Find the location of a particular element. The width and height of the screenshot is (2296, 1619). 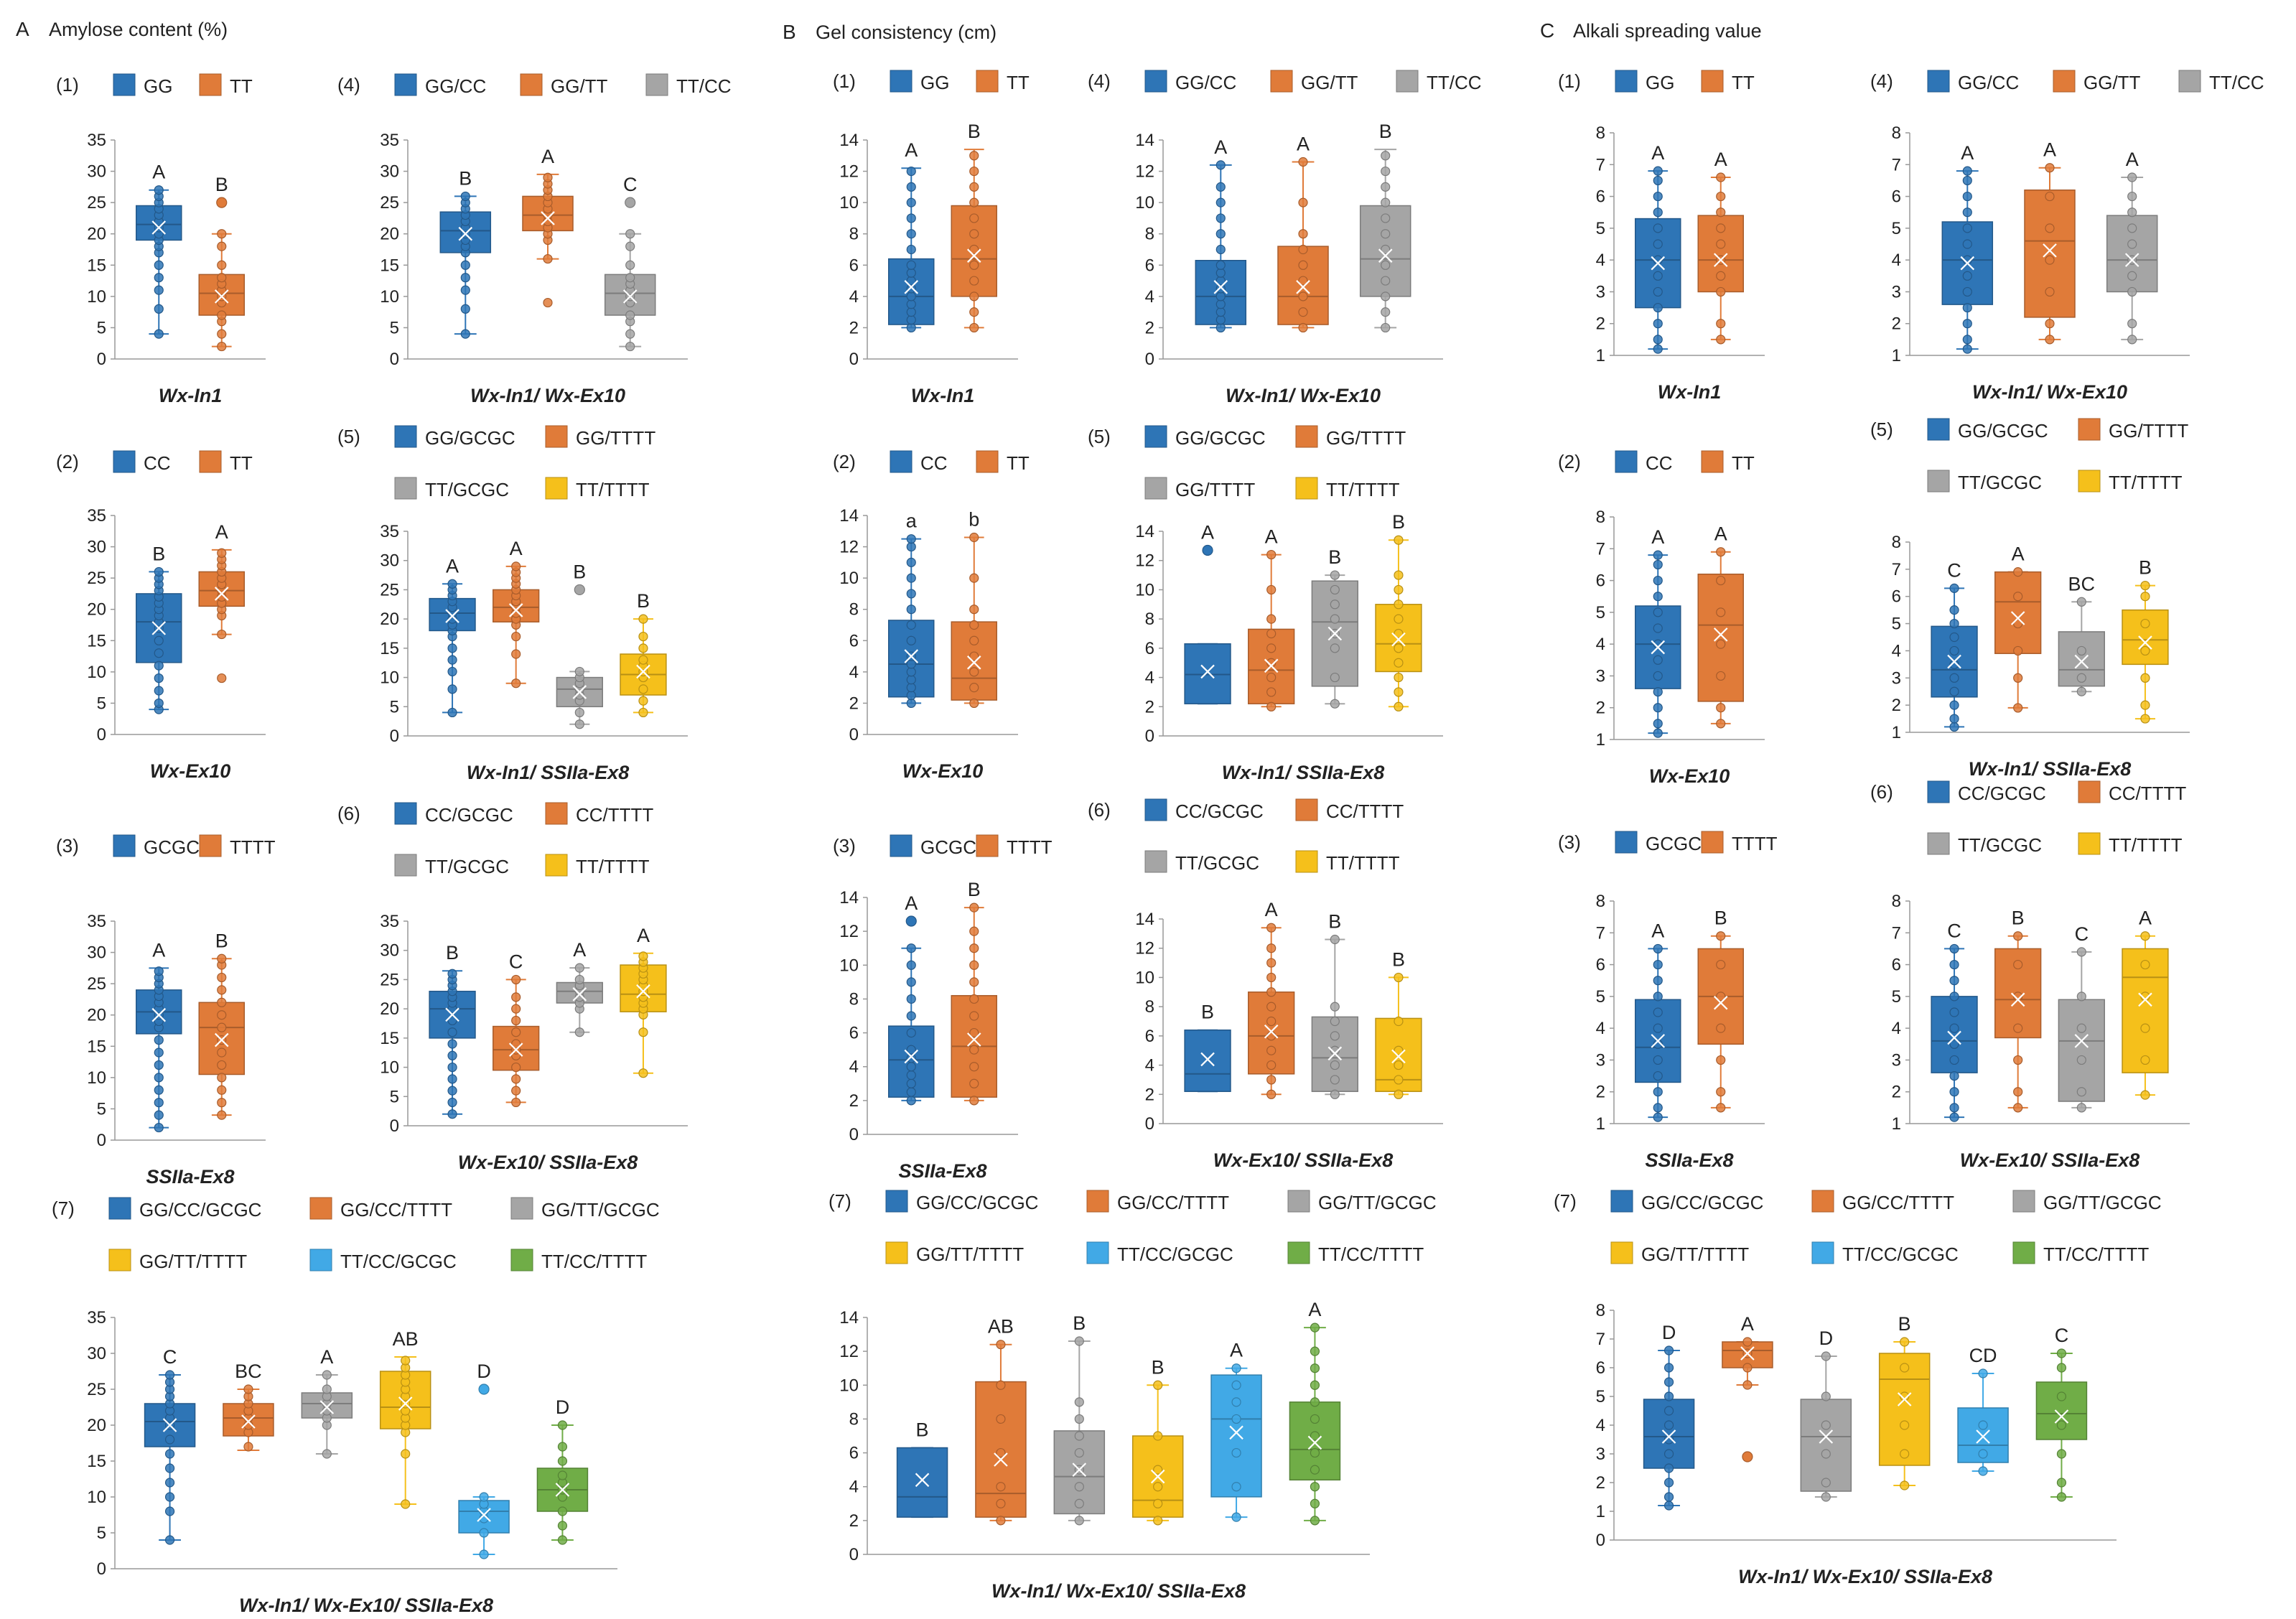

legend-label: GCGC is located at coordinates (948, 847).